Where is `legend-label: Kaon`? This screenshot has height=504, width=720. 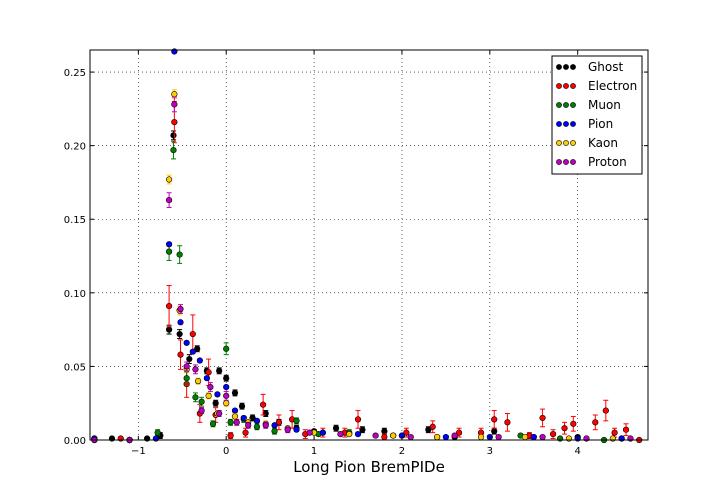 legend-label: Kaon is located at coordinates (603, 143).